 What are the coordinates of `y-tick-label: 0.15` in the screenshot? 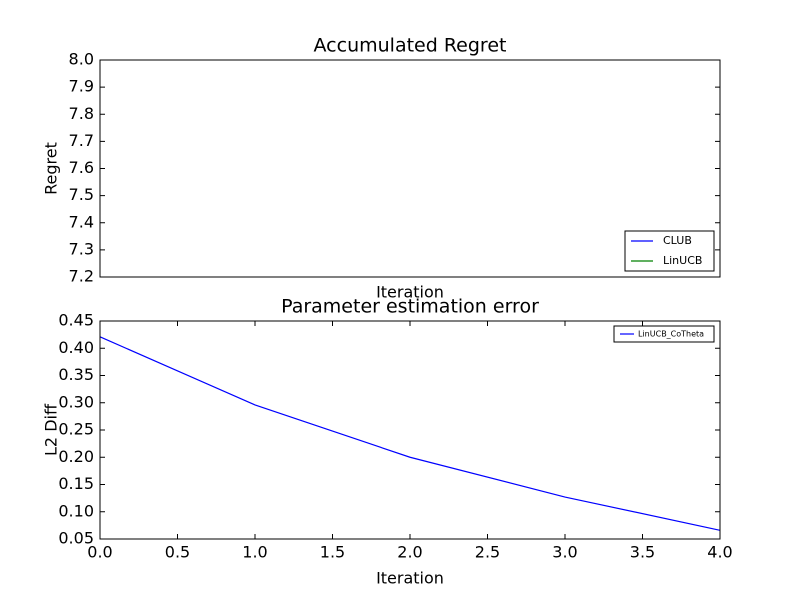 It's located at (76, 483).